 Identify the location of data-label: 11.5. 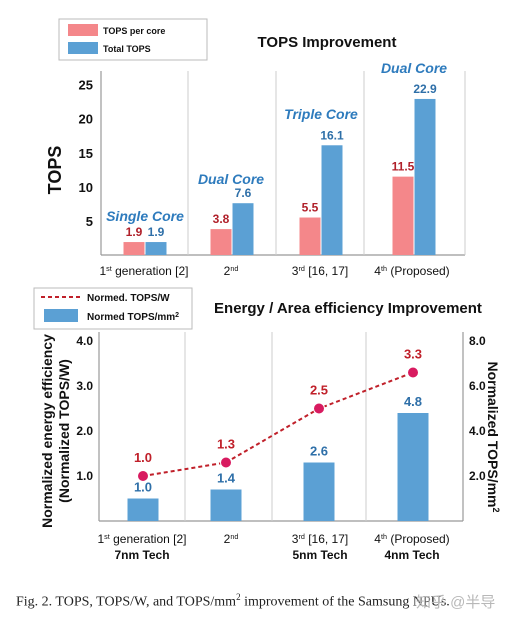
(403, 167).